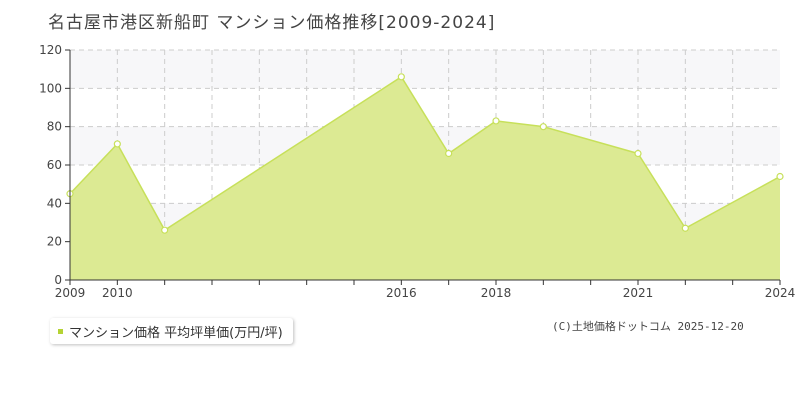 This screenshot has width=800, height=400. Describe the element at coordinates (58, 280) in the screenshot. I see `y-tick-label: 0` at that location.